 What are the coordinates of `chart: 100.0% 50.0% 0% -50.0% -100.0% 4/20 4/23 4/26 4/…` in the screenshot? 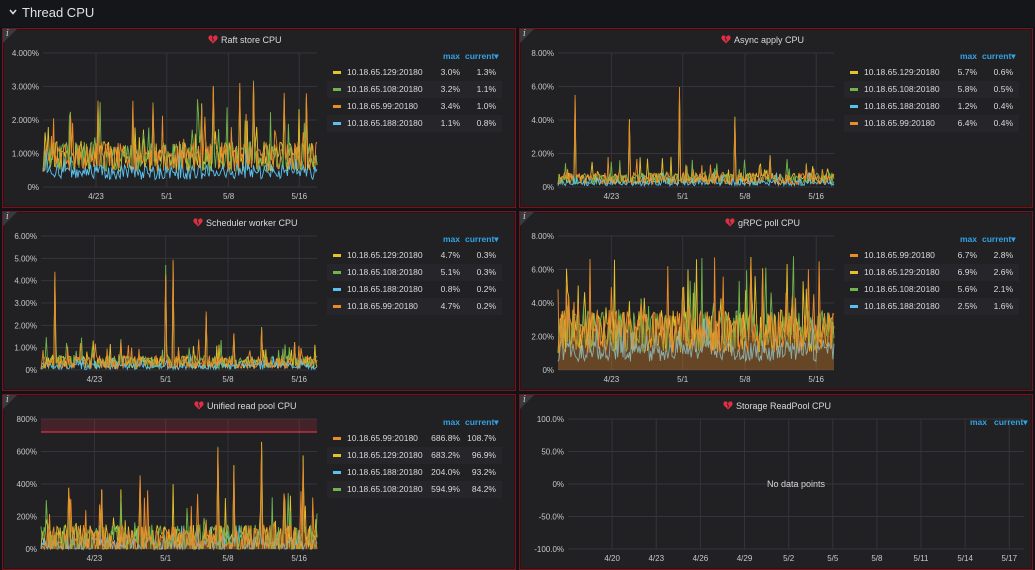 It's located at (776, 490).